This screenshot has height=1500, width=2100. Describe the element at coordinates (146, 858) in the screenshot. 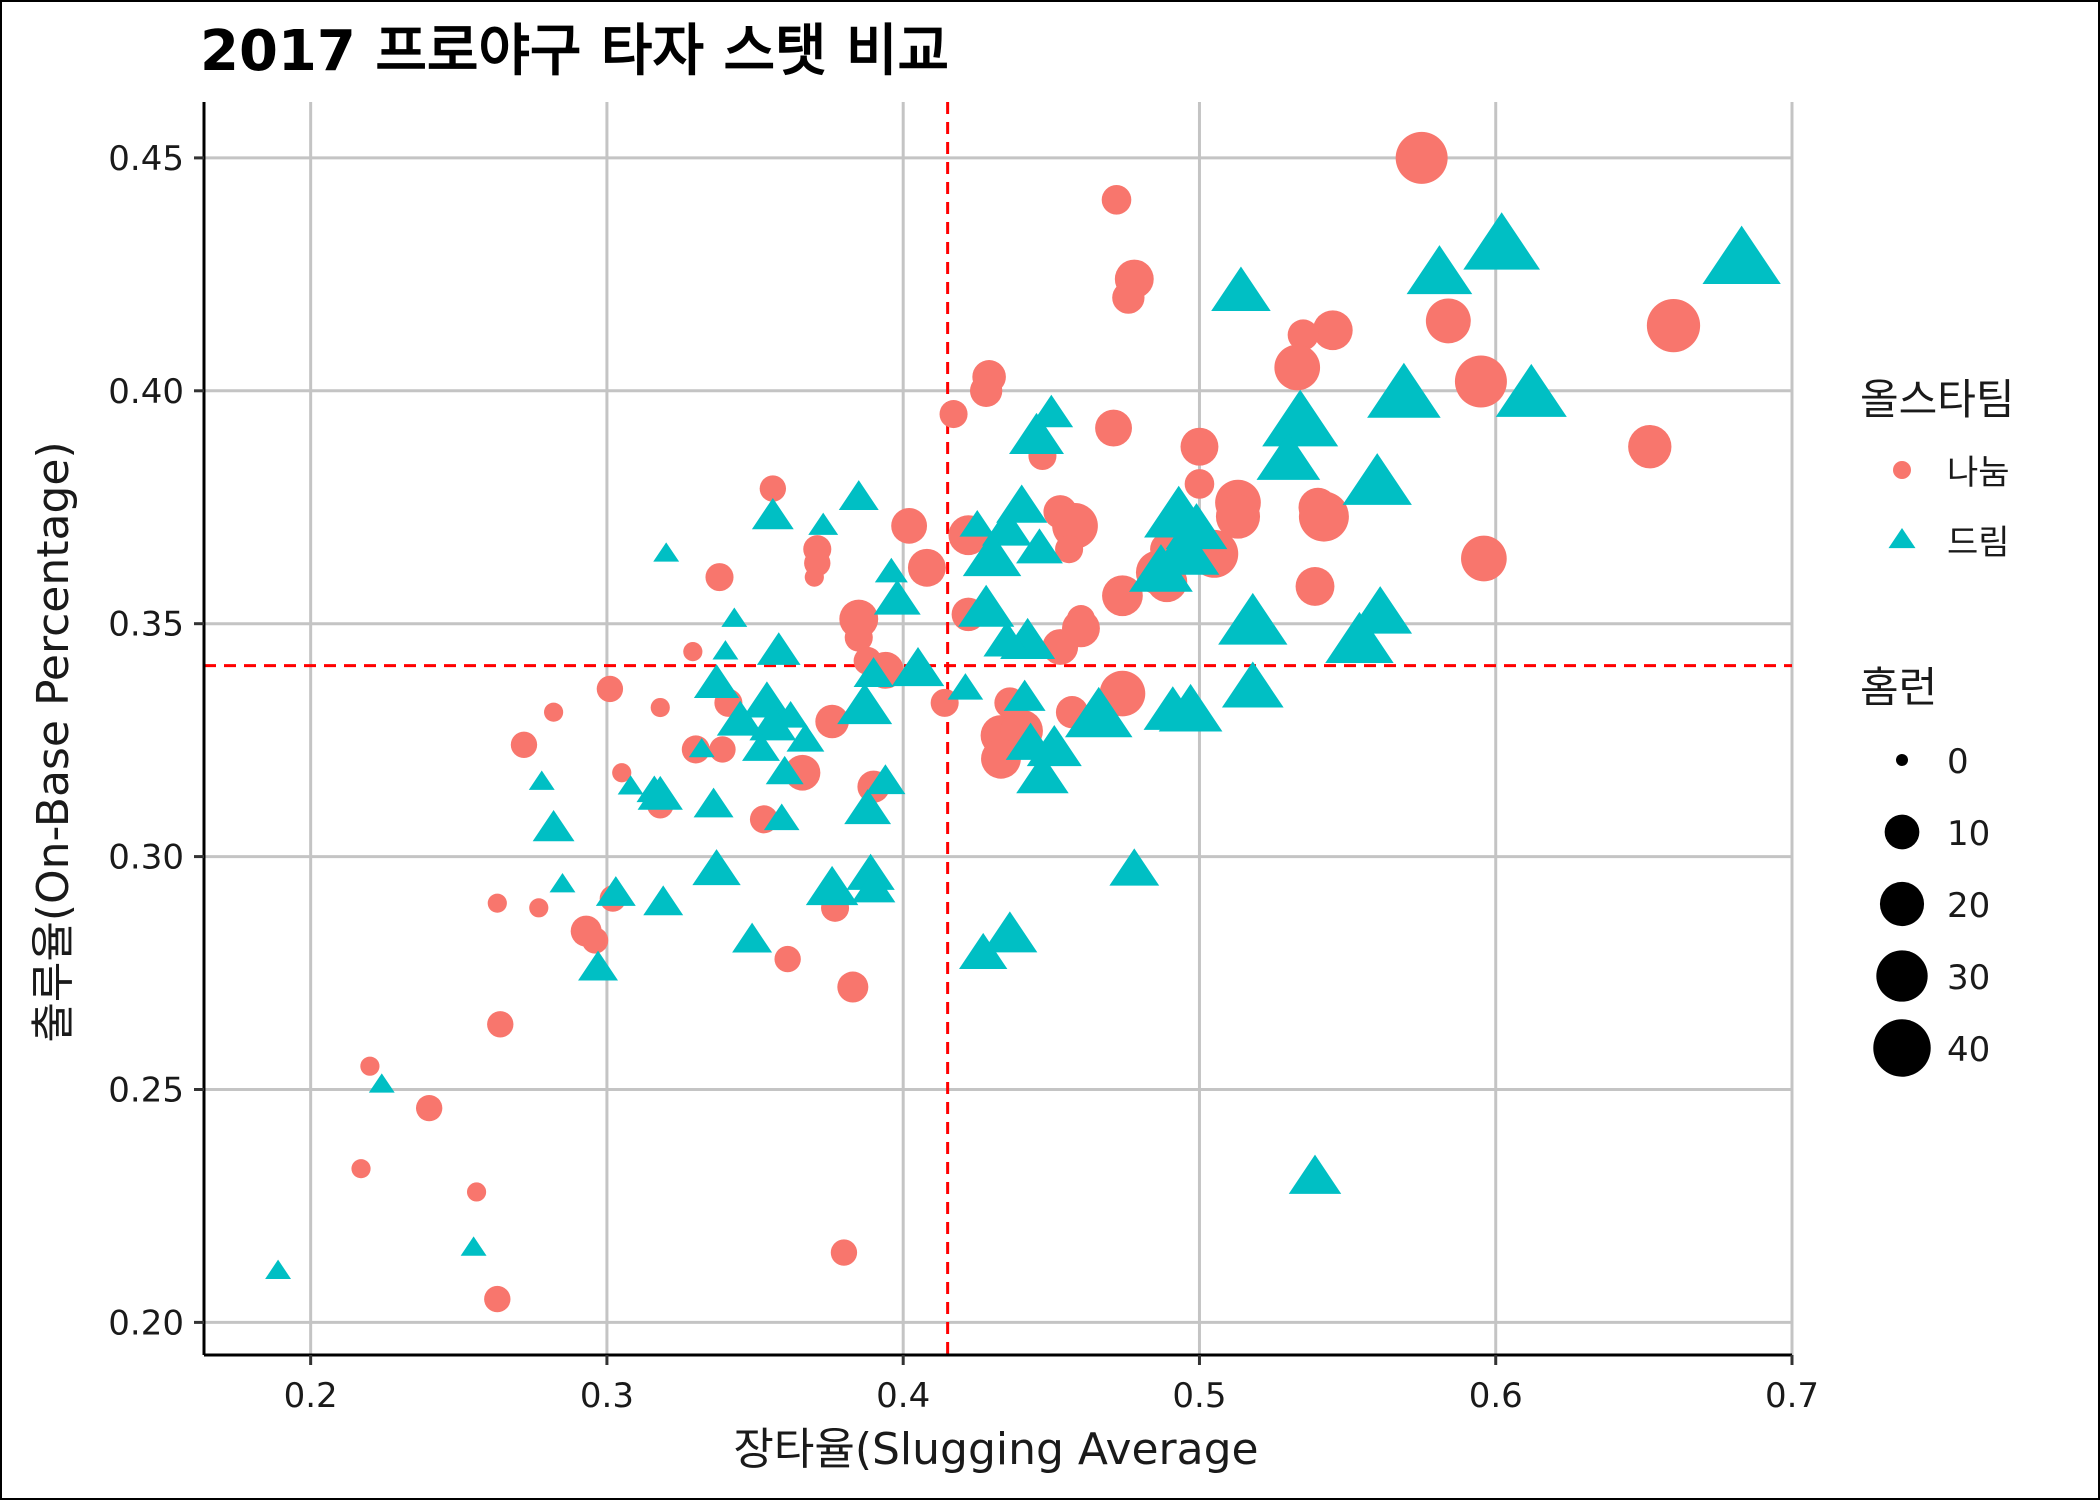

I see `y-tick-label: 0.30` at that location.